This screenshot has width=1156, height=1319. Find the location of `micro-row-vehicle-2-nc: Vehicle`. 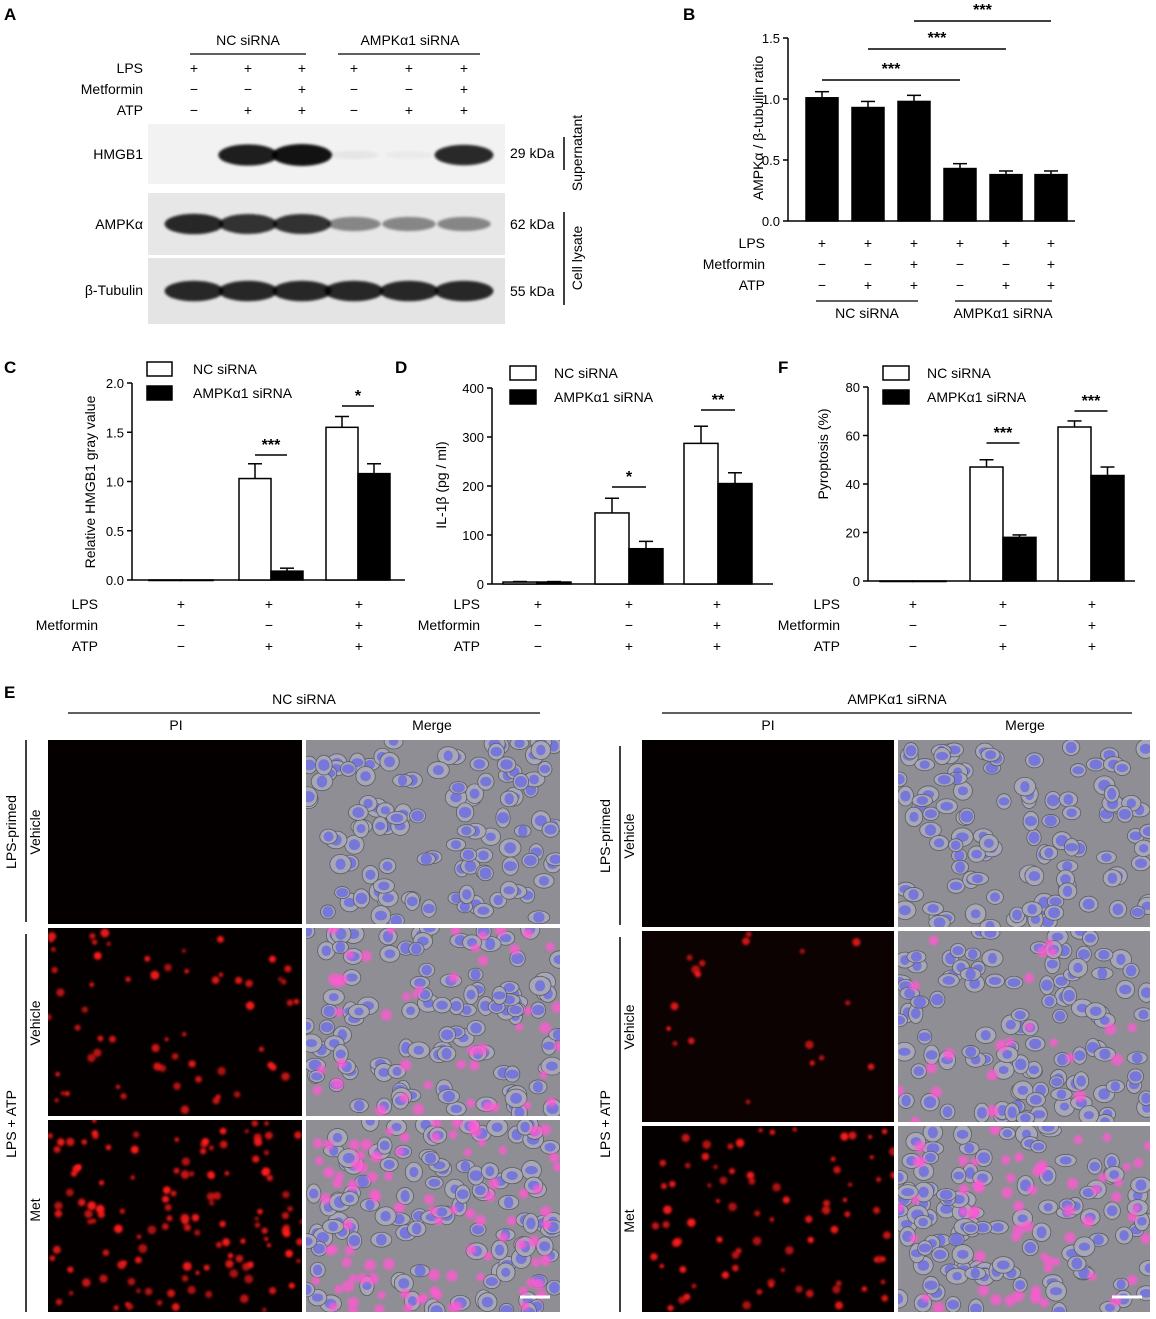

micro-row-vehicle-2-nc: Vehicle is located at coordinates (35, 1022).